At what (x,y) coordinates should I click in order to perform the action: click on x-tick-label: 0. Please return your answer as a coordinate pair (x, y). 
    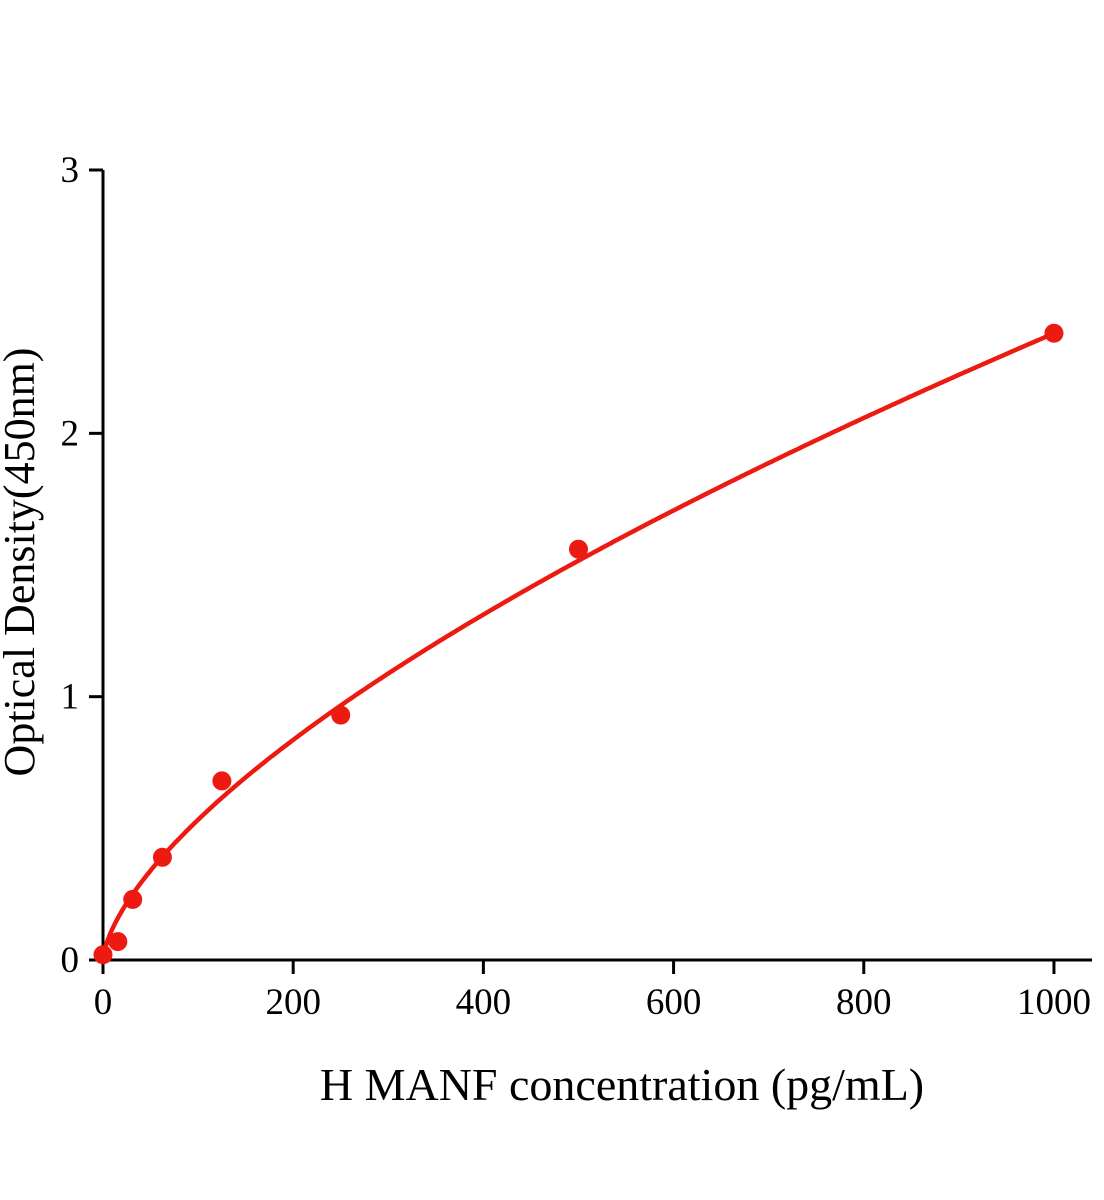
    Looking at the image, I should click on (103, 1002).